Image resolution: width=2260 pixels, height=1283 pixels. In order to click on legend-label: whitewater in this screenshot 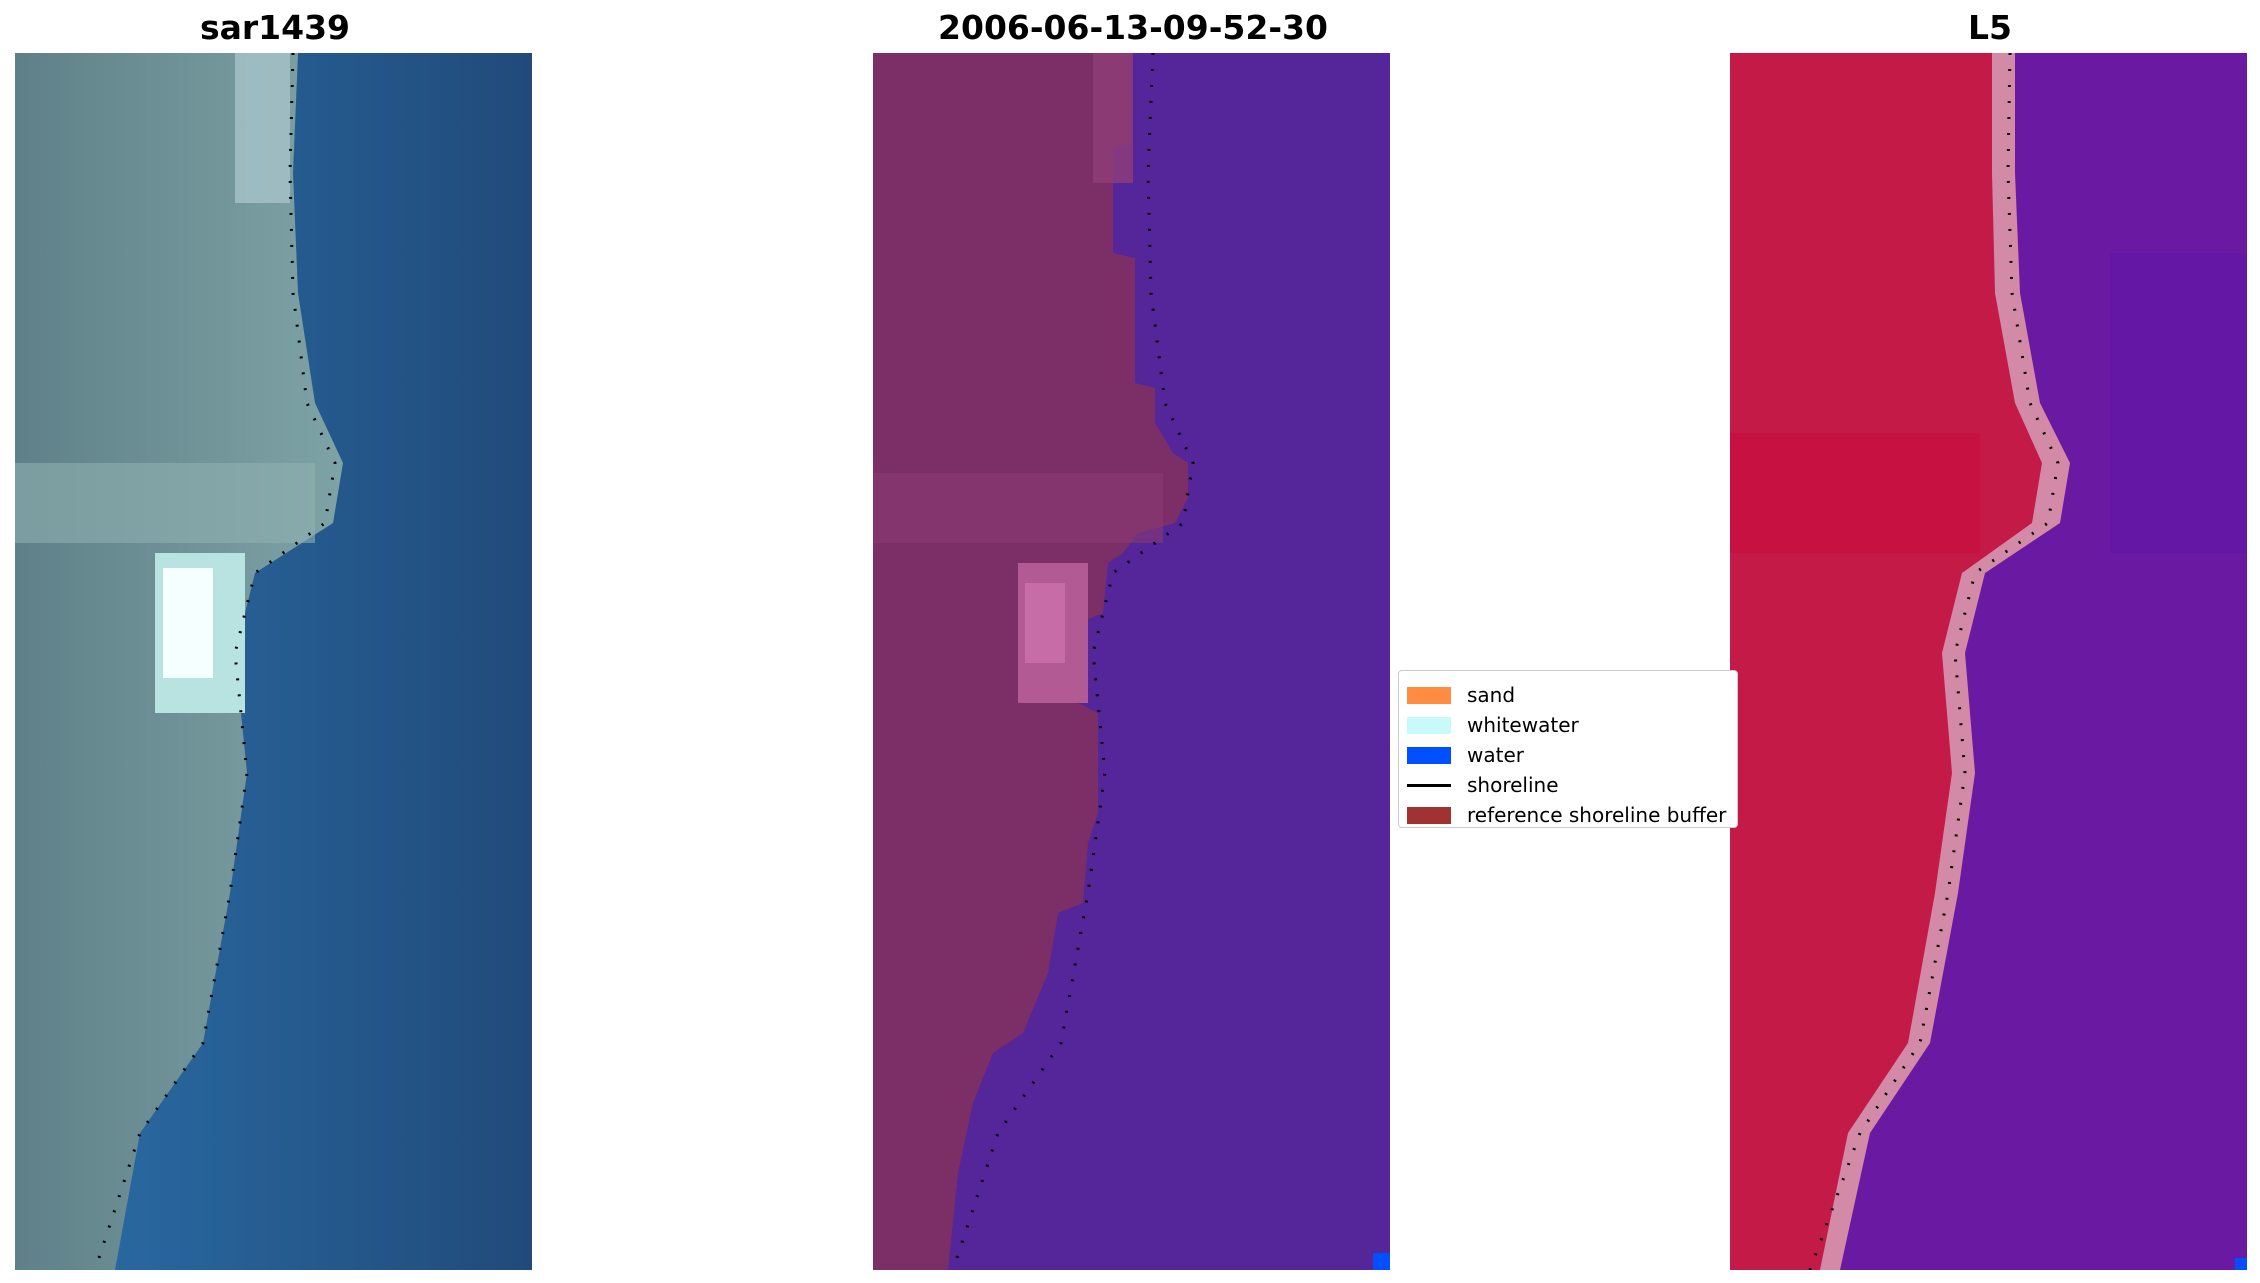, I will do `click(1523, 725)`.